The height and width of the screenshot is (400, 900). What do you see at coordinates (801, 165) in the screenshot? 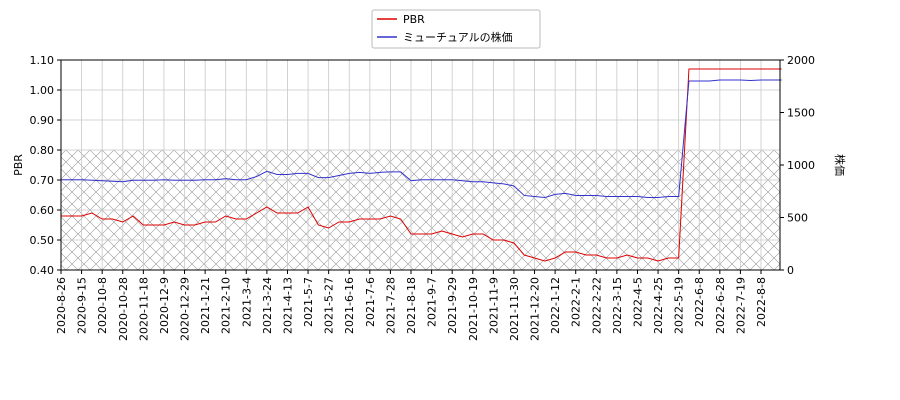
I see `y2-tick-label: 1000` at bounding box center [801, 165].